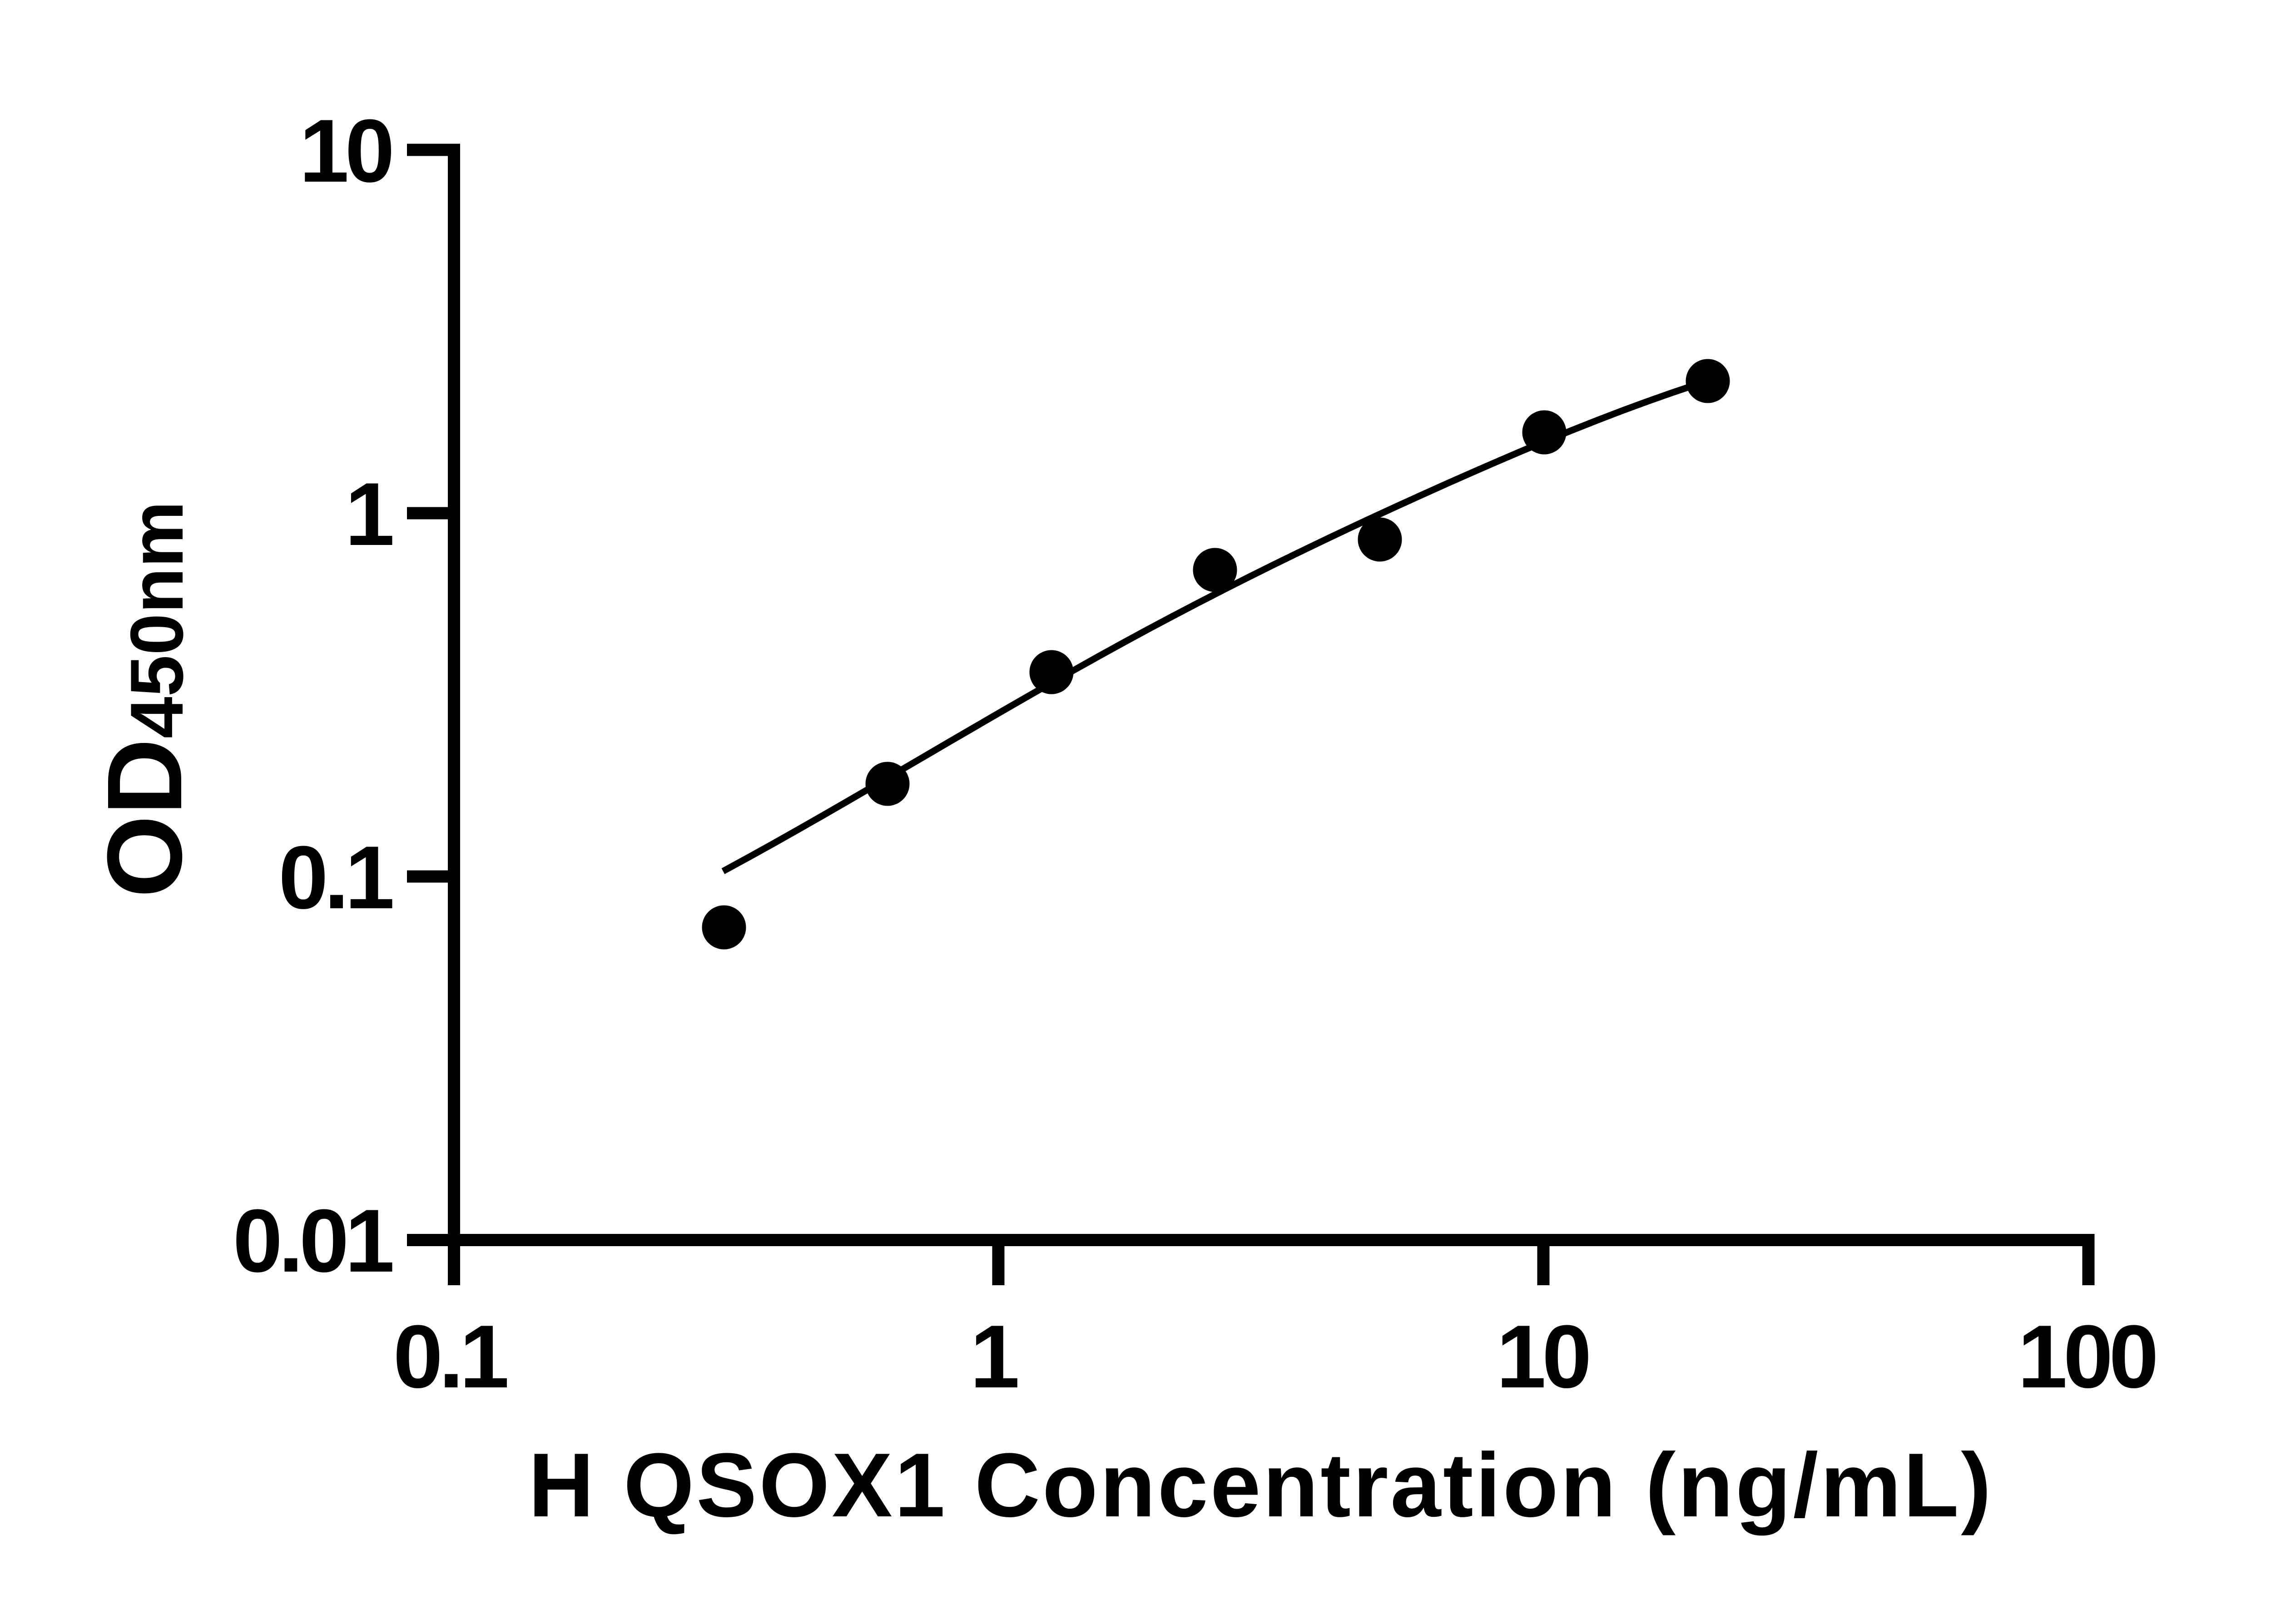 Image resolution: width=2271 pixels, height=1624 pixels. Describe the element at coordinates (313, 1241) in the screenshot. I see `svg-text: 0.01` at that location.